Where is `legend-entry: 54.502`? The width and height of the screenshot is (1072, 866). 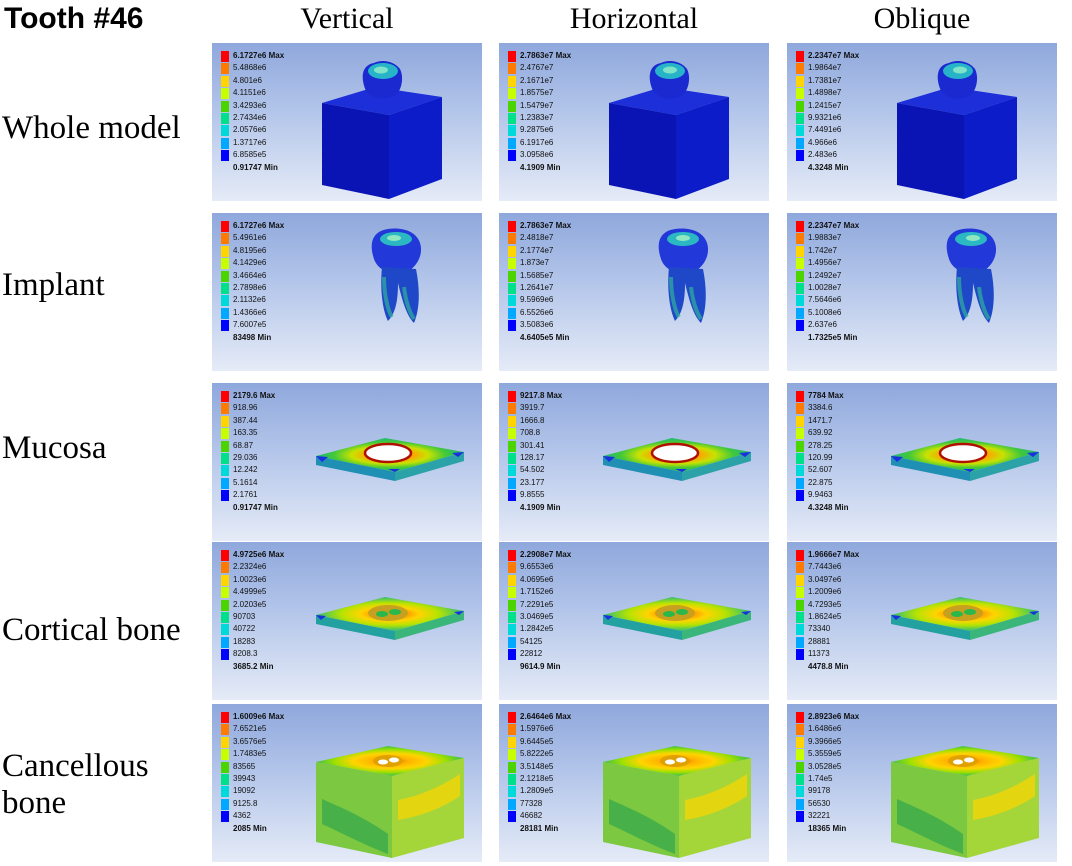
legend-entry: 54.502 is located at coordinates (581, 470).